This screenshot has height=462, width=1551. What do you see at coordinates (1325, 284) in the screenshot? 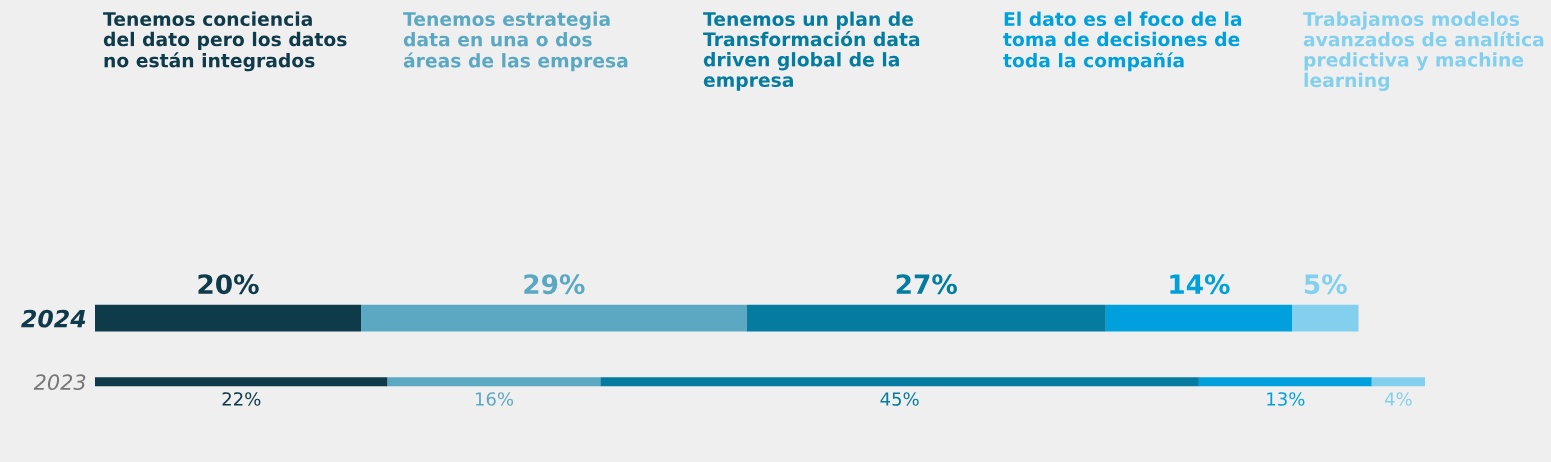
I see `data-label: 5%` at bounding box center [1325, 284].